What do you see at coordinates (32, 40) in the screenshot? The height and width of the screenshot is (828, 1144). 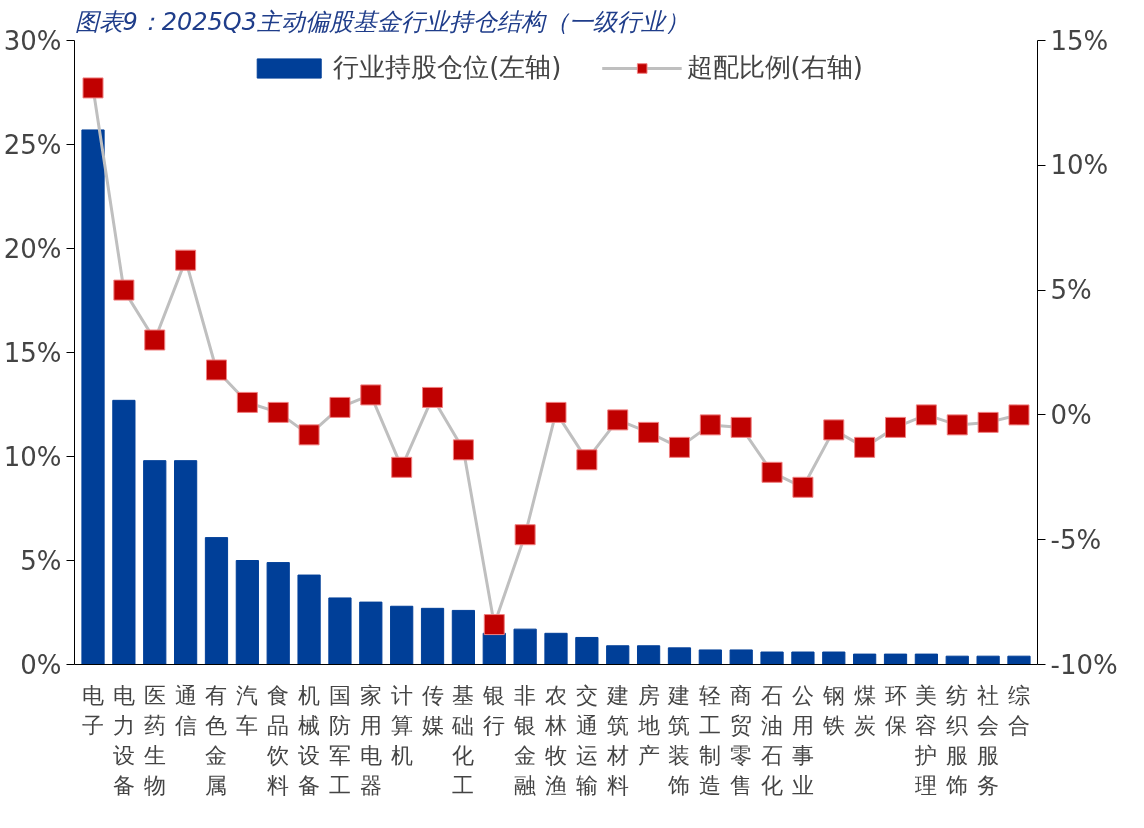 I see `y-tick-label: 30%` at bounding box center [32, 40].